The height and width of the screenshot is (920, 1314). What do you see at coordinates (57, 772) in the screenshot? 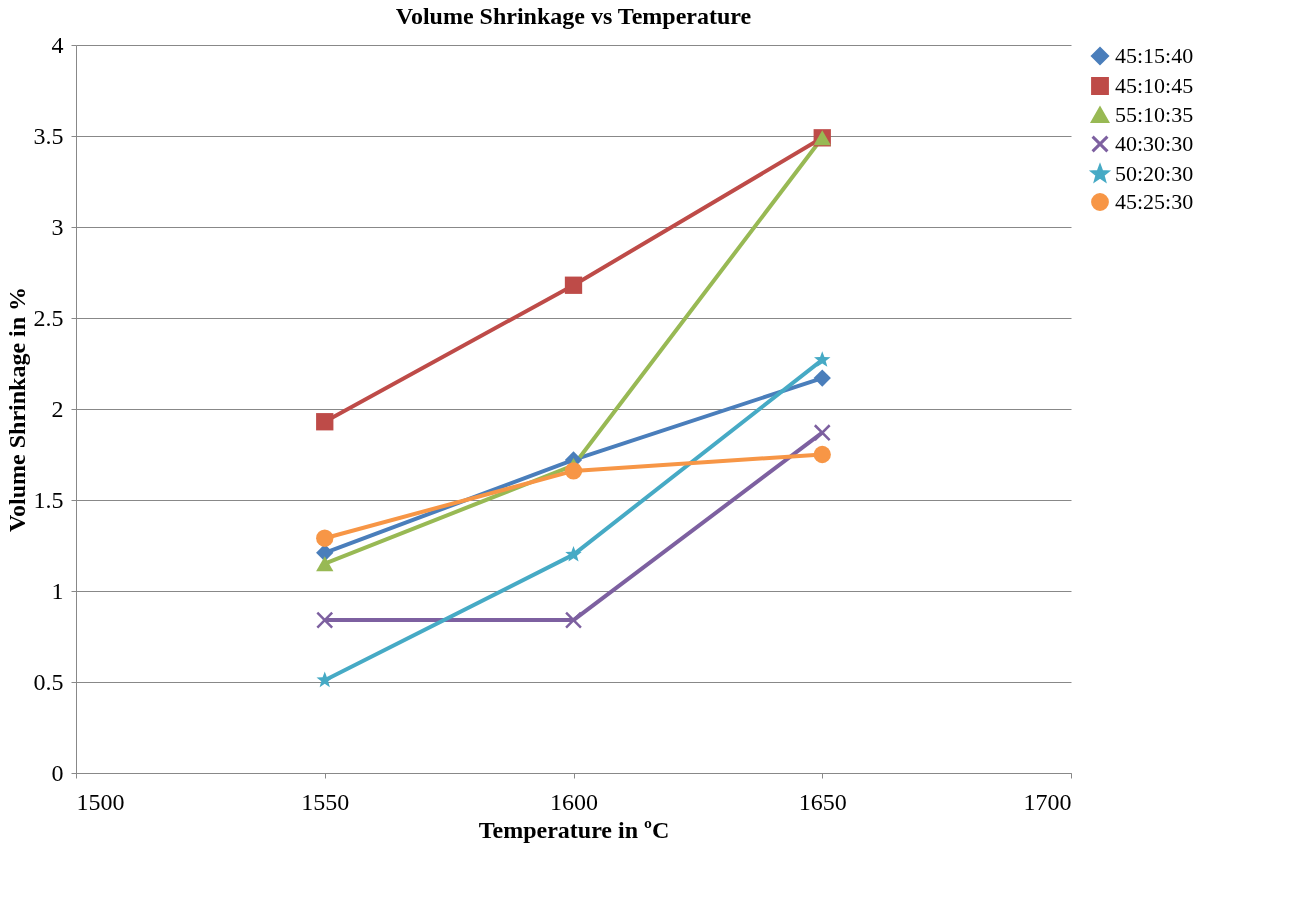
I see `y-tick-label: 0` at bounding box center [57, 772].